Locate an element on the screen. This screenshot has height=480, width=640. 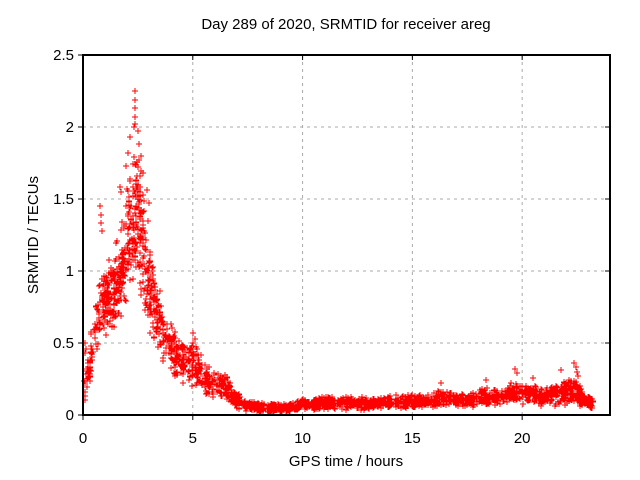
x-tick-label: 15 is located at coordinates (412, 438).